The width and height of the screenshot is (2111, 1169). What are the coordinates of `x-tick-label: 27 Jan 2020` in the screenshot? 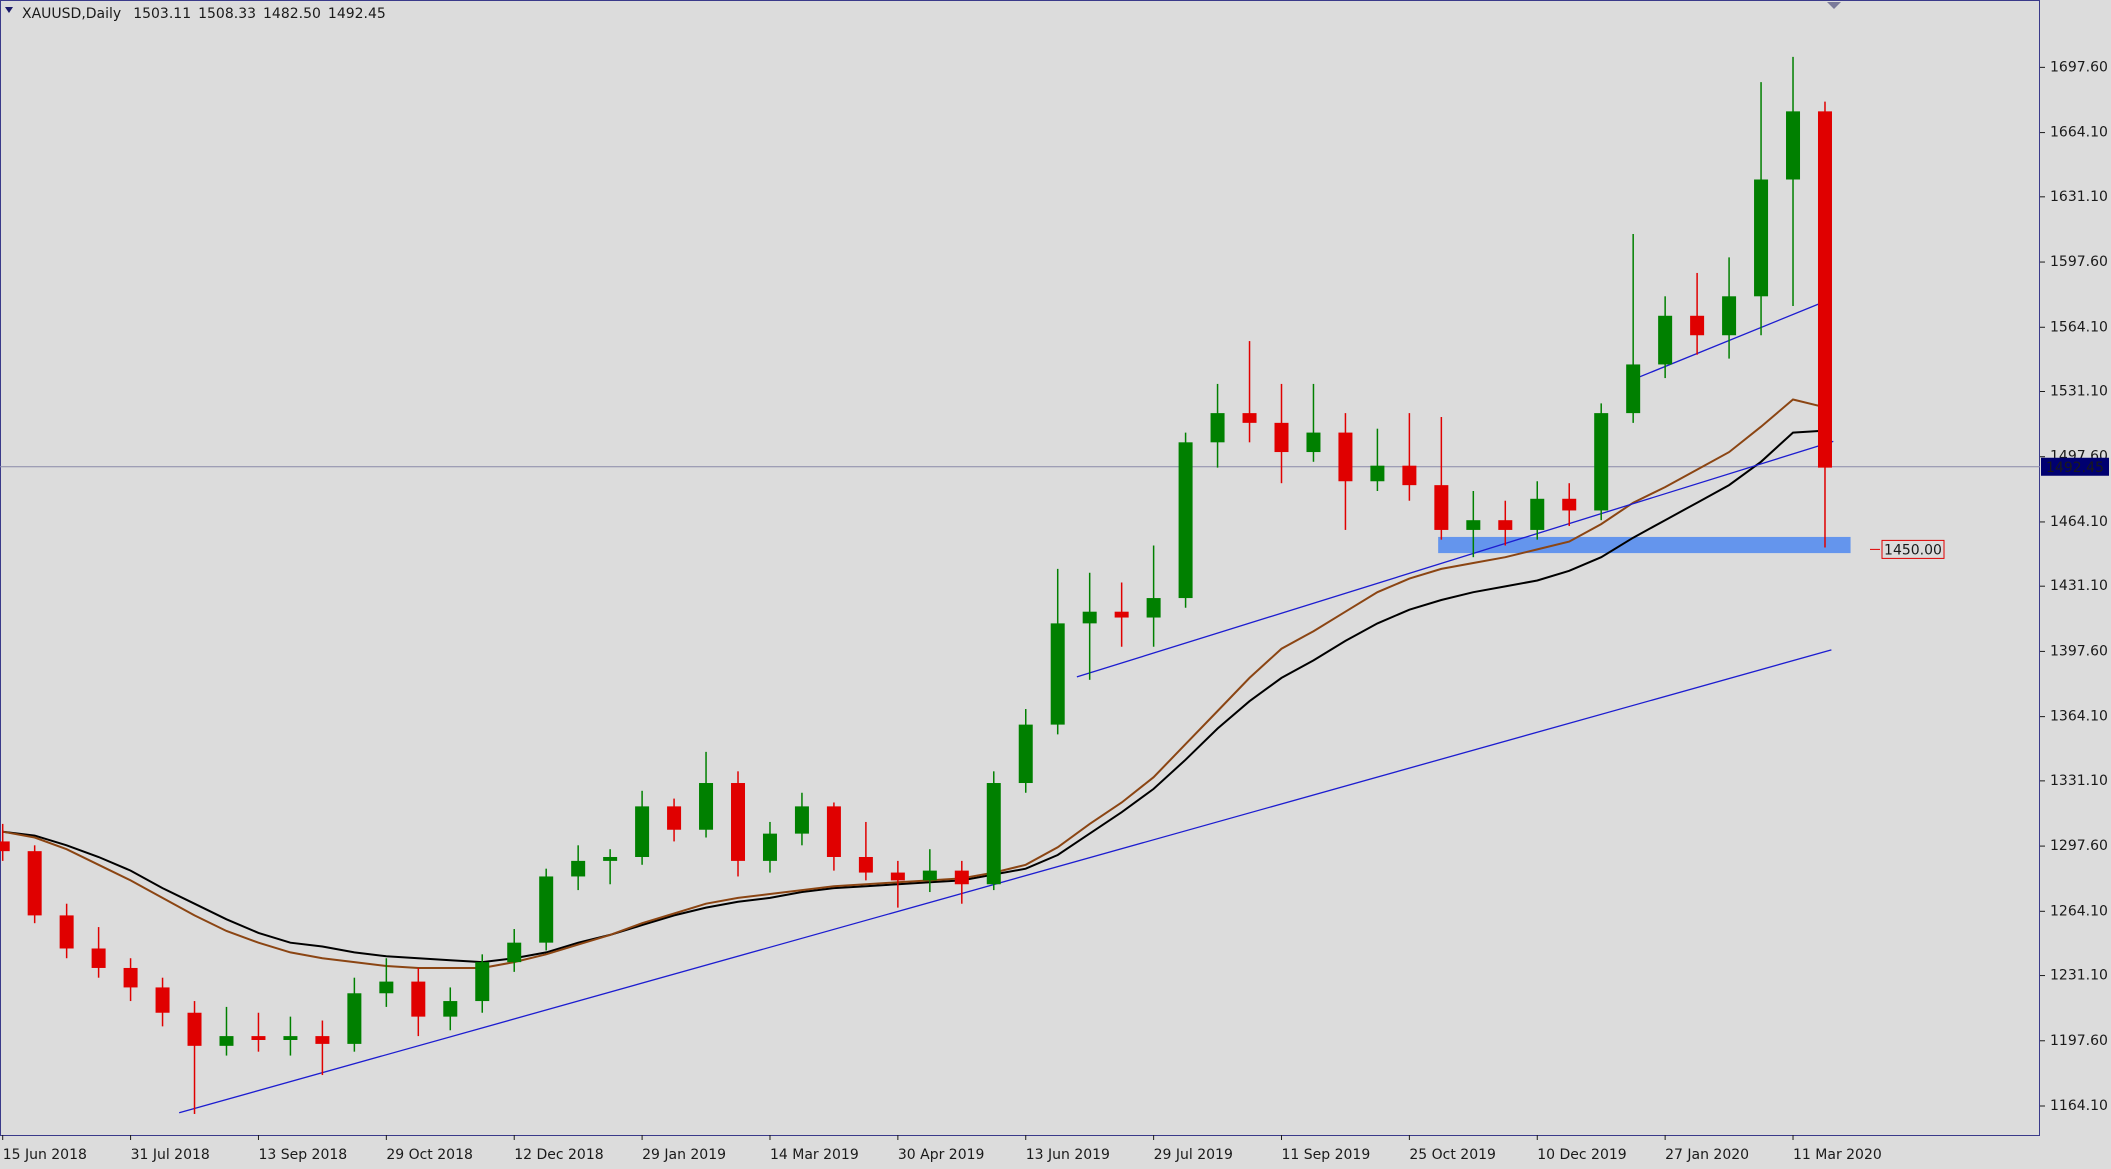 It's located at (1707, 1155).